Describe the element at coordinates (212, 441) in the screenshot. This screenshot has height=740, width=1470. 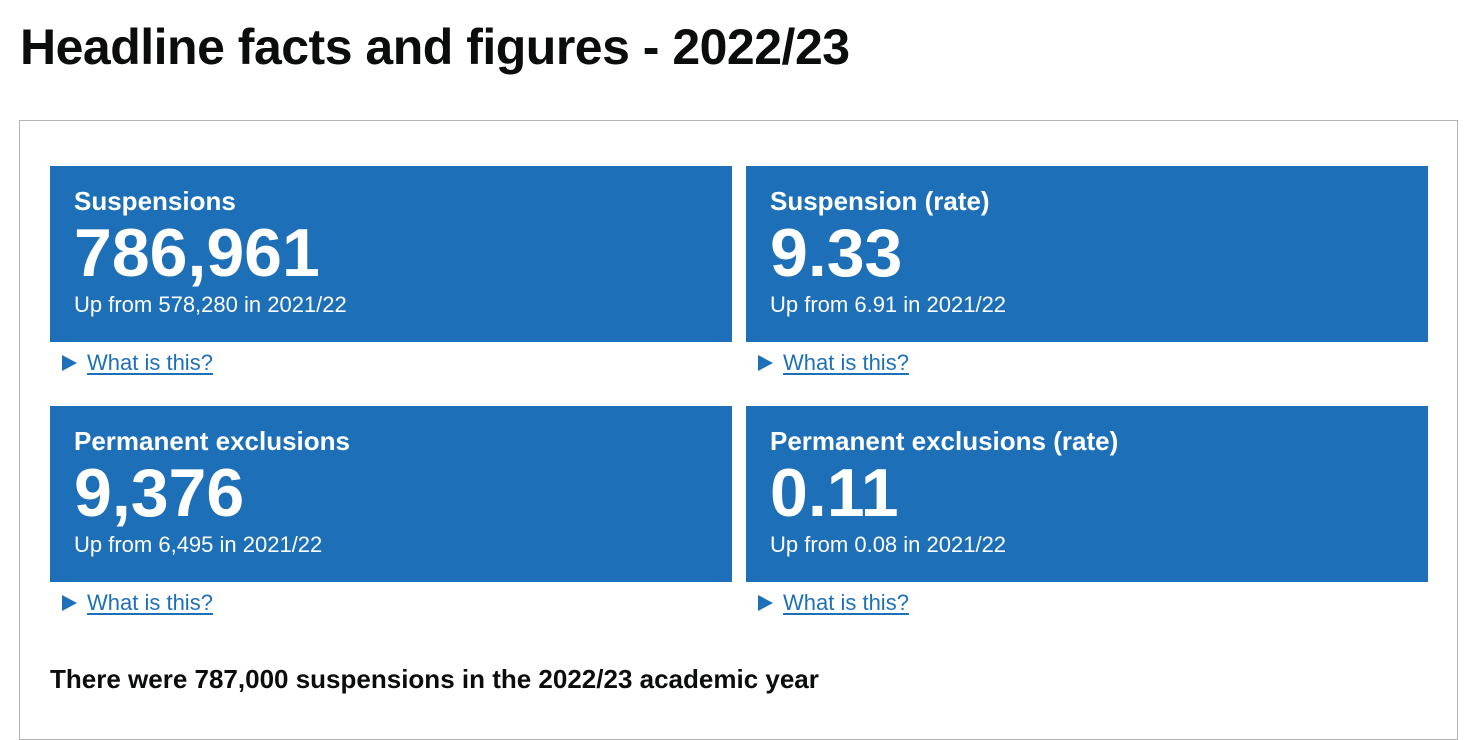
I see `key-stat-title: Permanent exclusions` at that location.